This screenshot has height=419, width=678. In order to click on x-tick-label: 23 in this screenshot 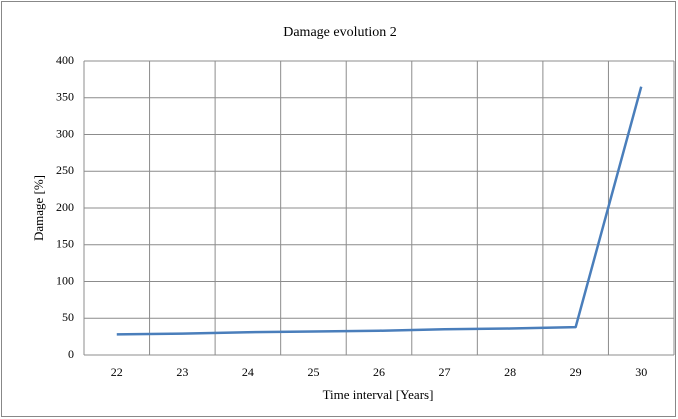, I will do `click(182, 372)`.